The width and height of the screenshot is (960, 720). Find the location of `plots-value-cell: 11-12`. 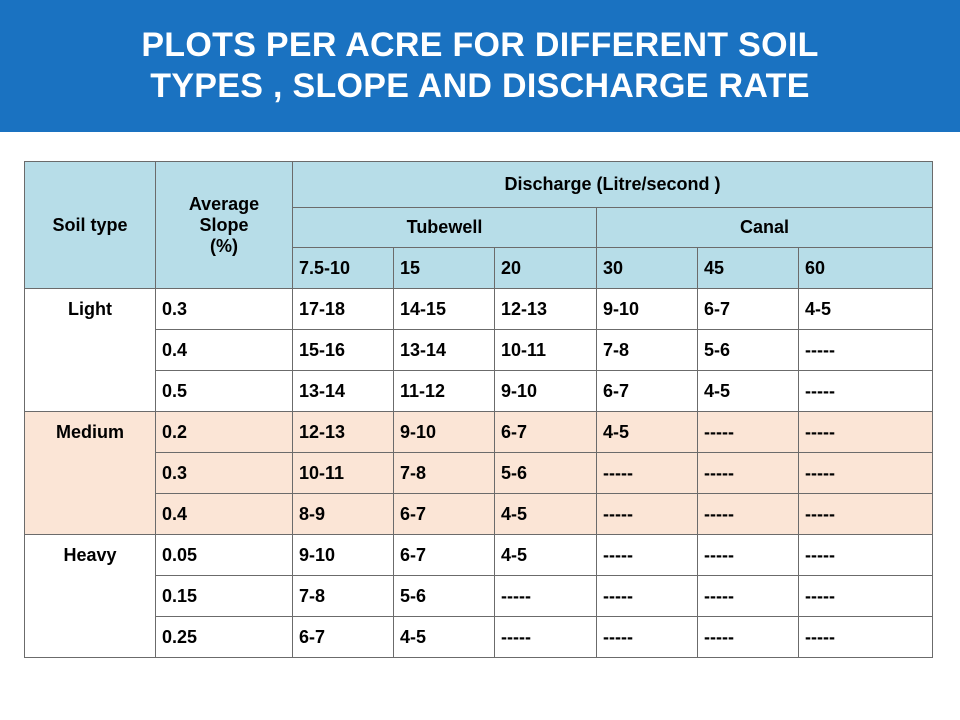

plots-value-cell: 11-12 is located at coordinates (444, 391).